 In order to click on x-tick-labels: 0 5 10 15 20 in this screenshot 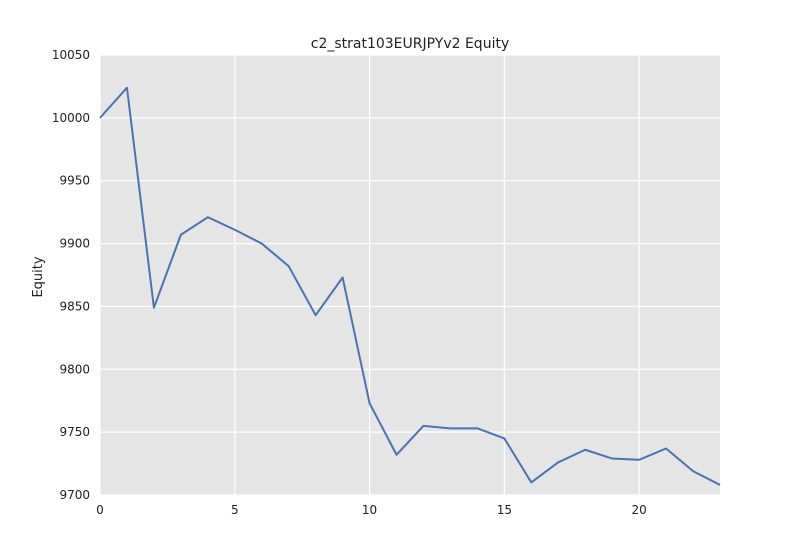, I will do `click(371, 510)`.